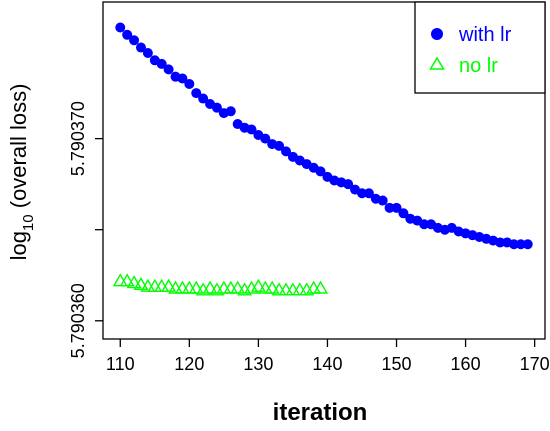 This screenshot has width=550, height=431. I want to click on series-no-lr, so click(220, 284).